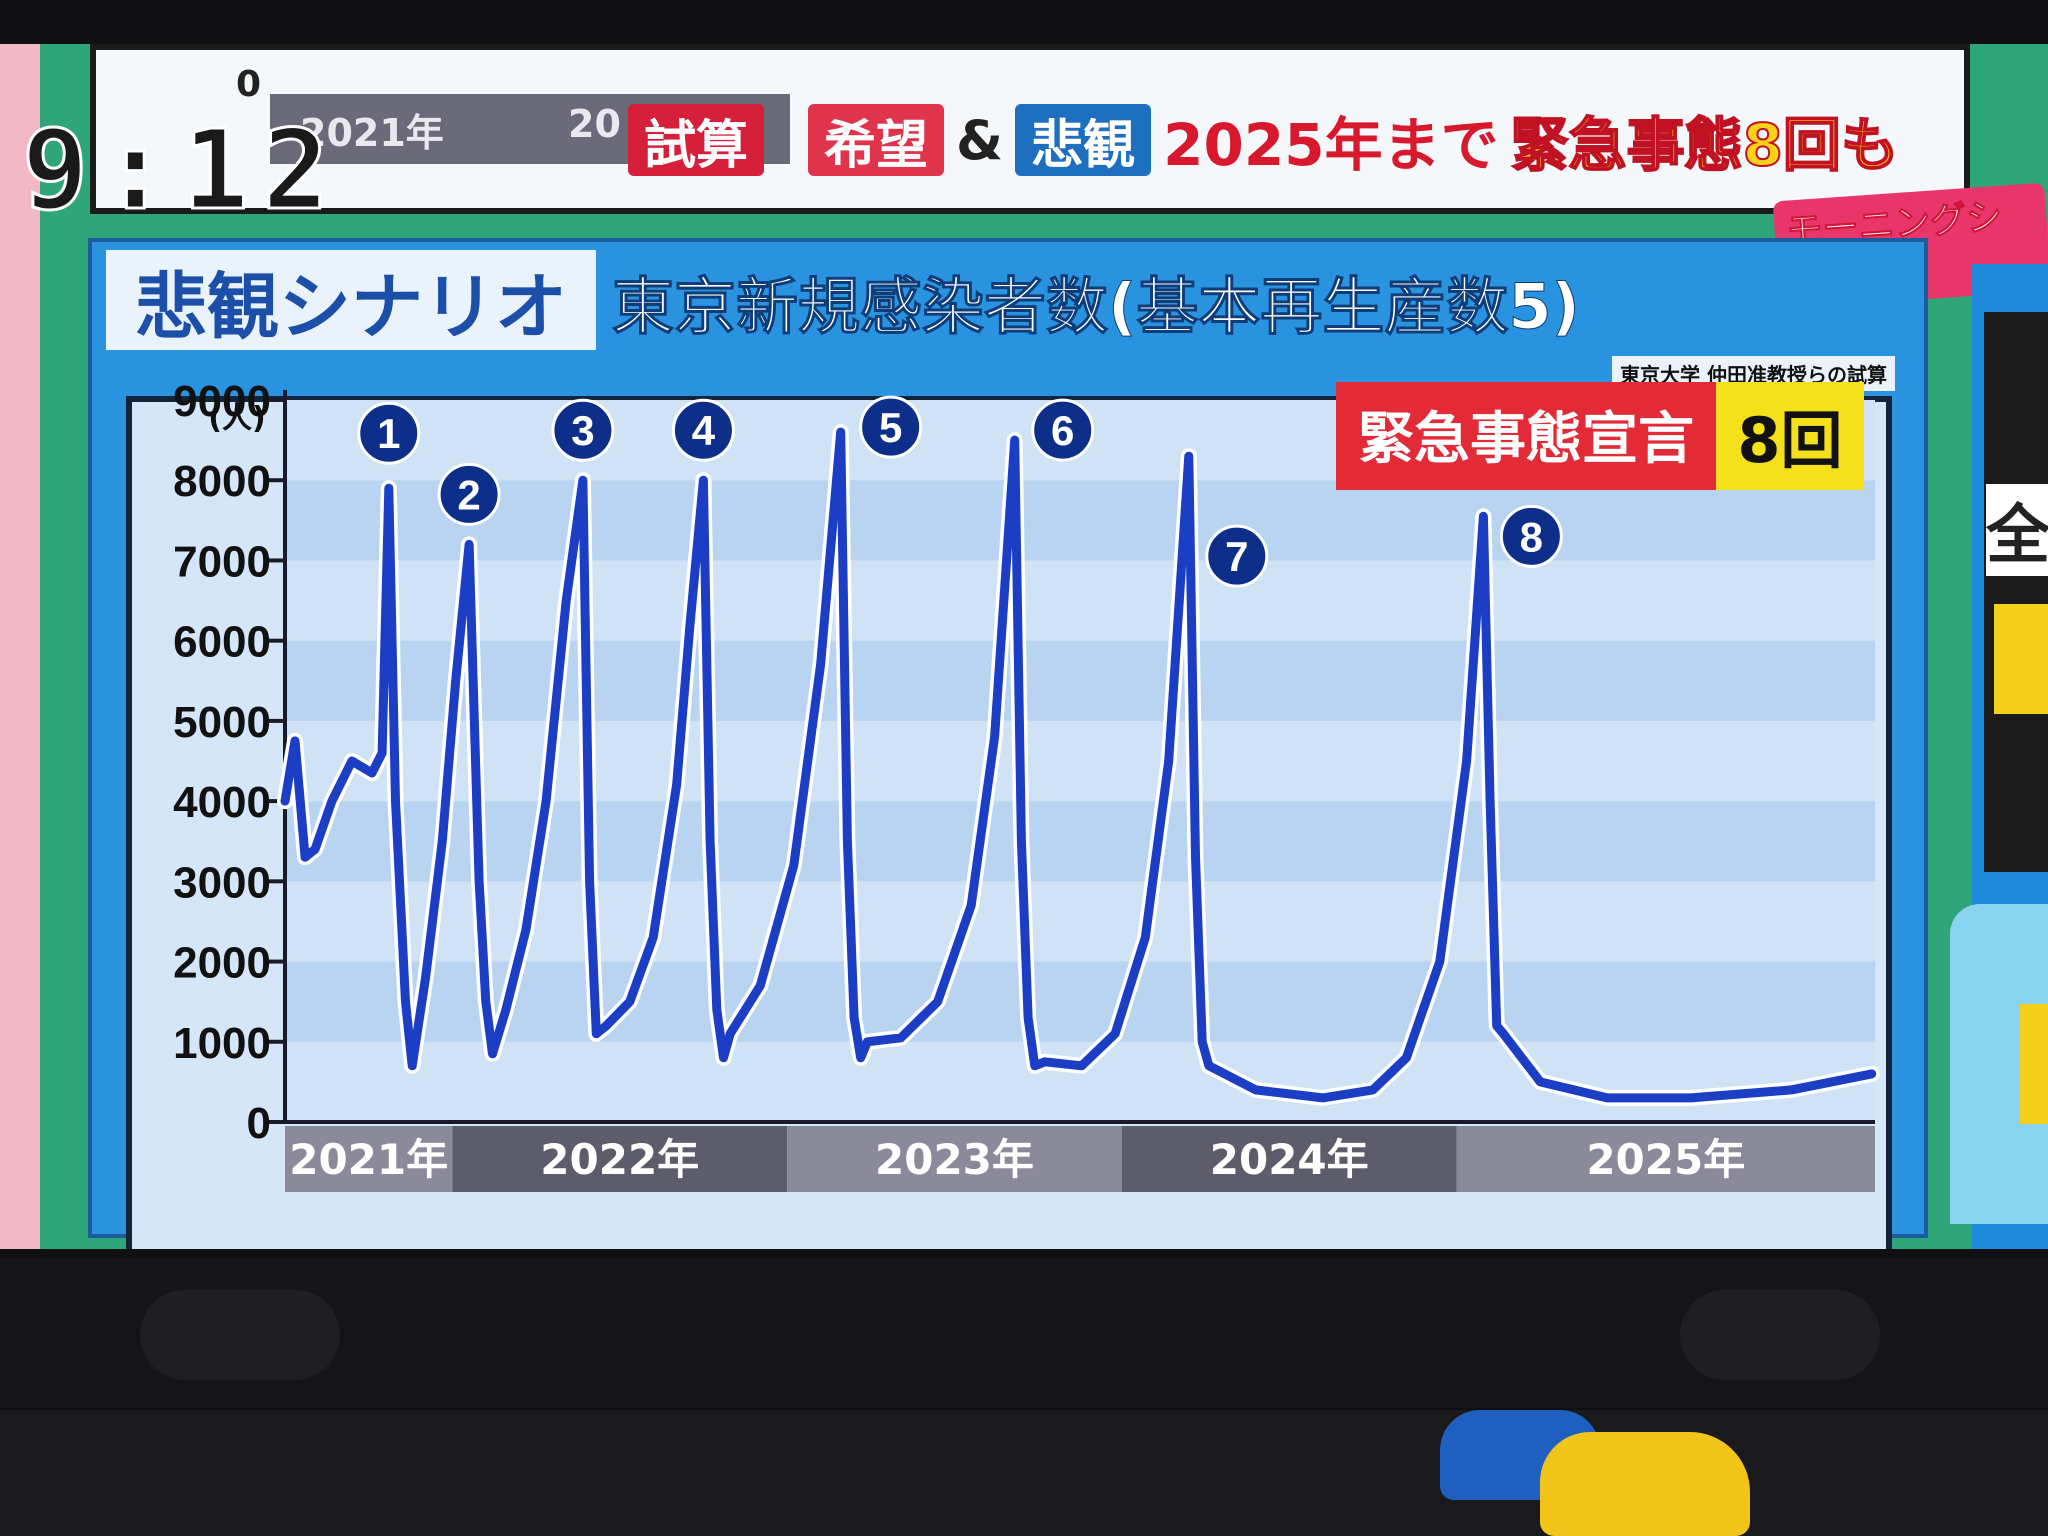 This screenshot has height=1536, width=2048. What do you see at coordinates (2017, 530) in the screenshot?
I see `right-side-glyph: 全` at bounding box center [2017, 530].